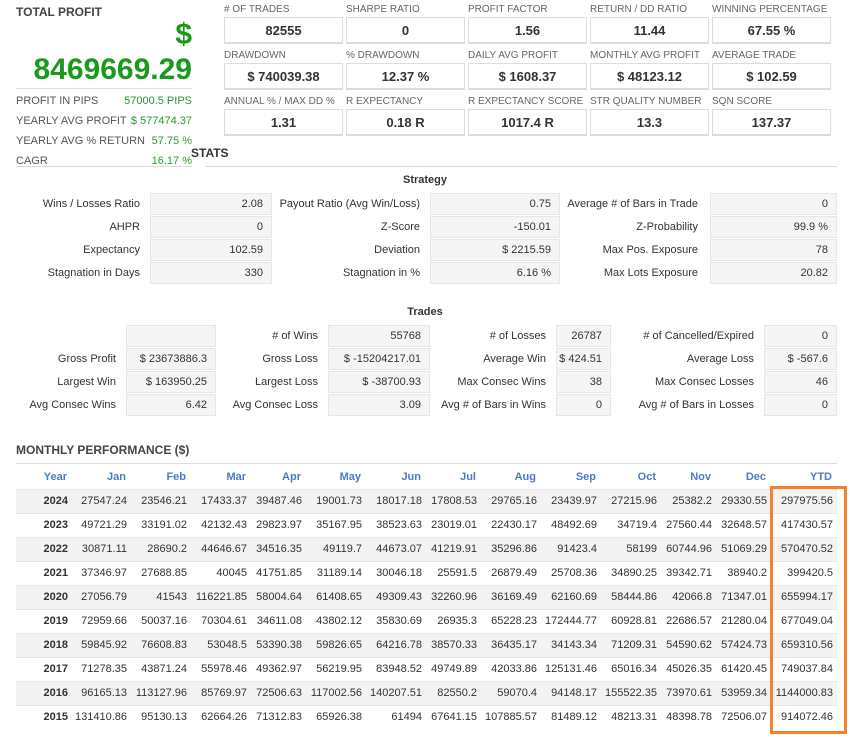  I want to click on trades-stat-value: 55768, so click(379, 336).